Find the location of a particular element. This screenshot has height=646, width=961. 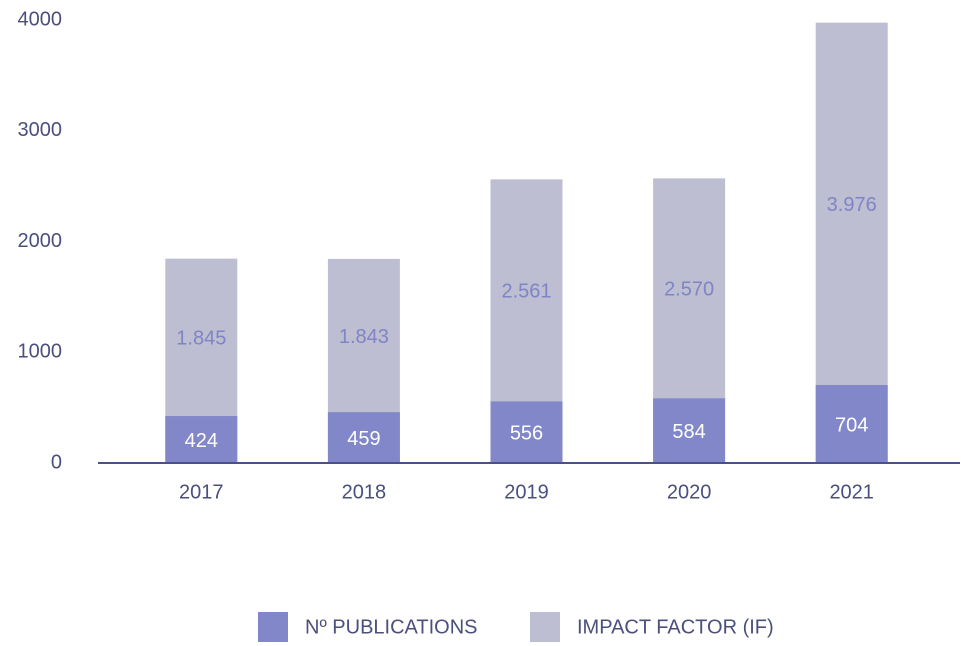

x-tick-label: 2019 is located at coordinates (526, 492).